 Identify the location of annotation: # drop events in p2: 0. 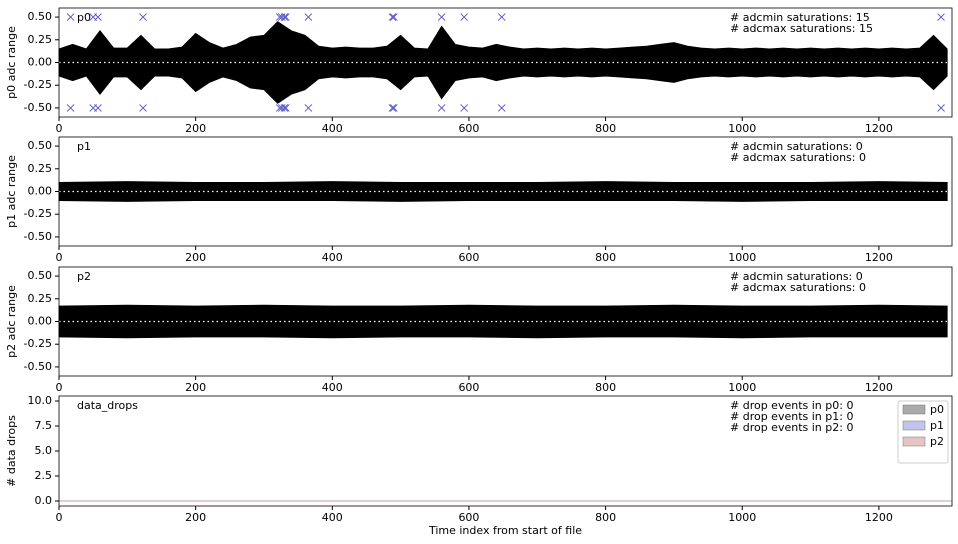
(791, 427).